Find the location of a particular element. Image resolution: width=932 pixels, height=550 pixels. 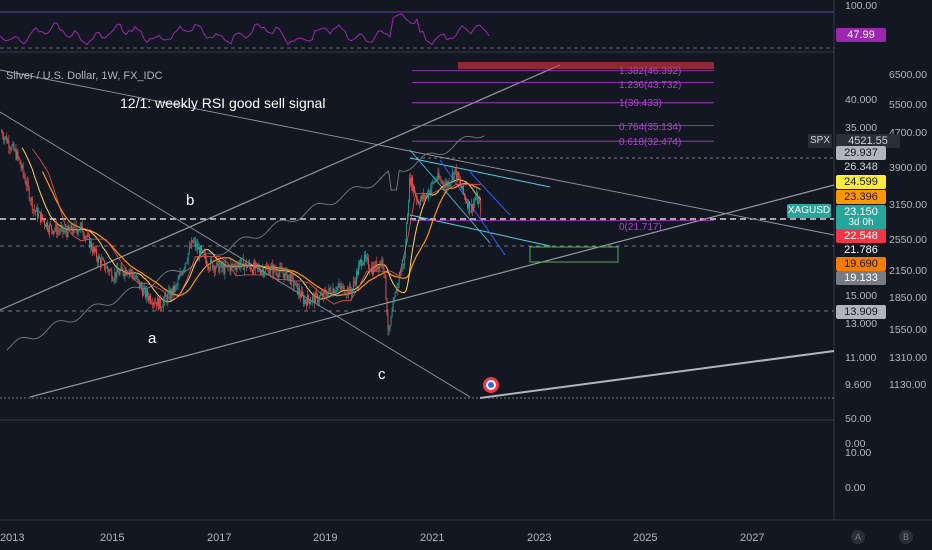

xagusd-symbol-tag: XAGUSD is located at coordinates (809, 211).